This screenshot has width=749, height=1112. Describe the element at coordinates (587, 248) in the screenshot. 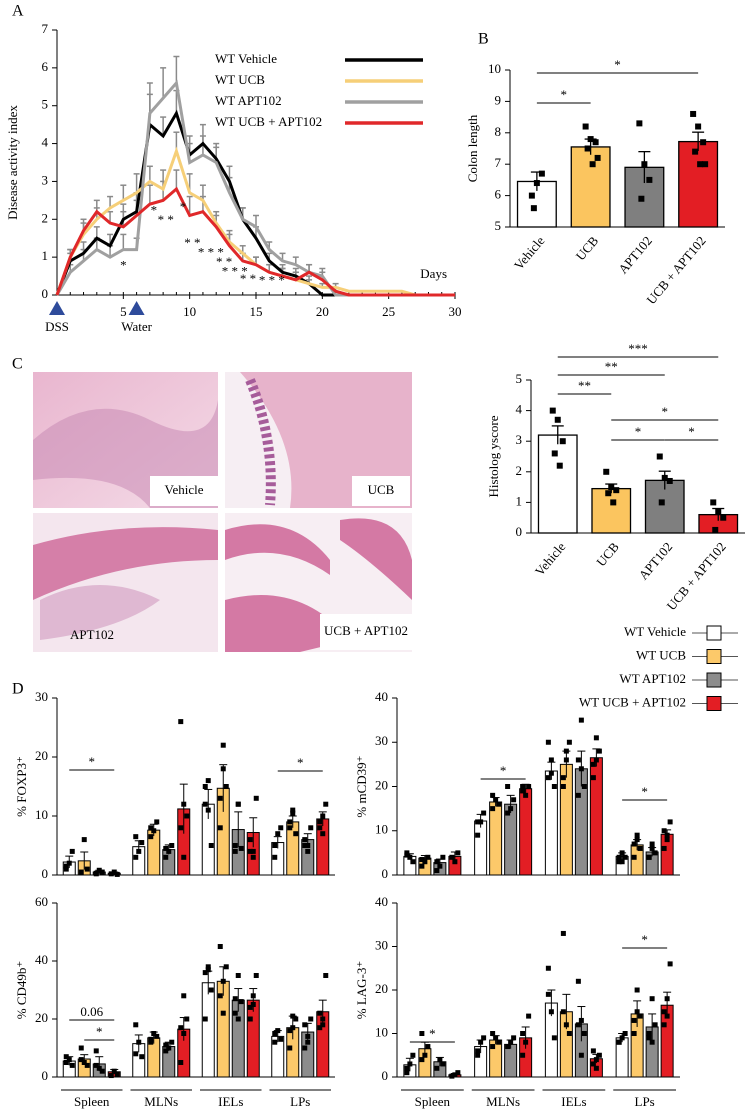

I see `x-tick-label: UCB` at that location.